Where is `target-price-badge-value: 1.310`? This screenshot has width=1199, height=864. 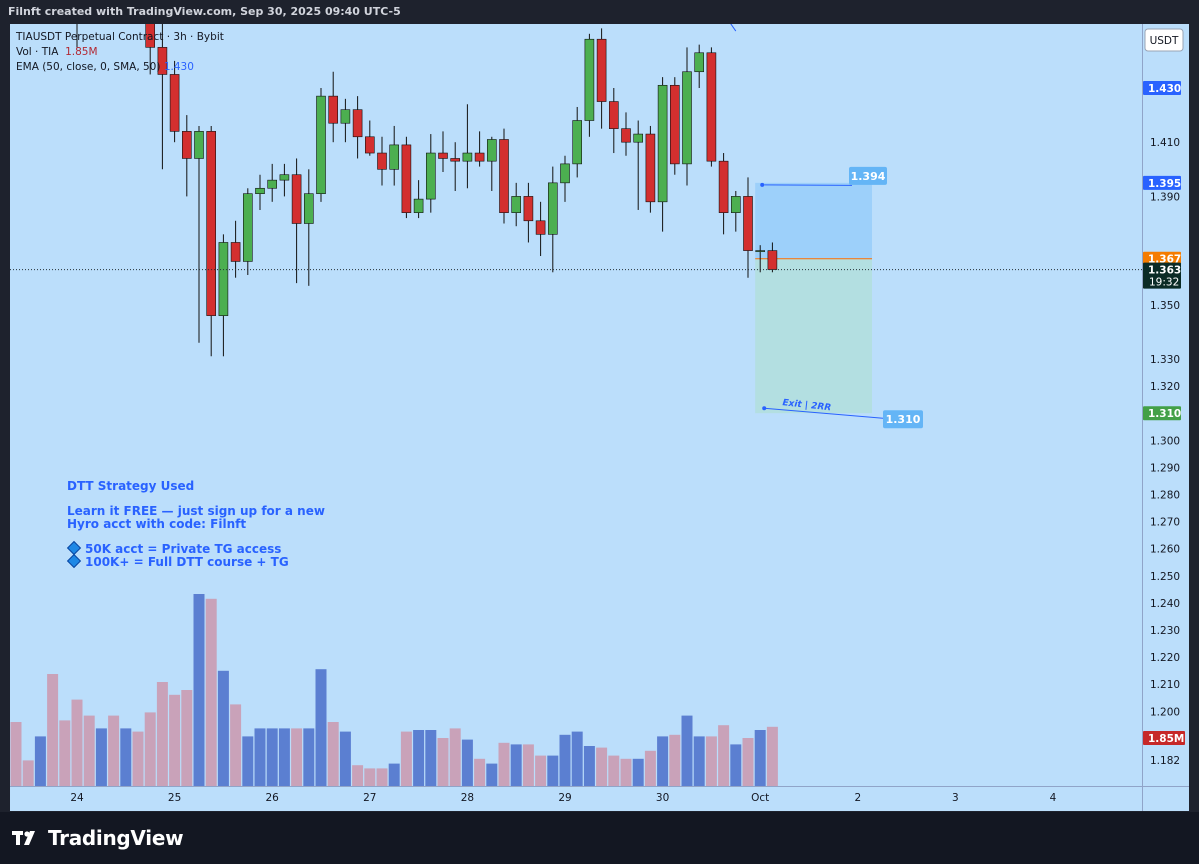 target-price-badge-value: 1.310 is located at coordinates (1164, 414).